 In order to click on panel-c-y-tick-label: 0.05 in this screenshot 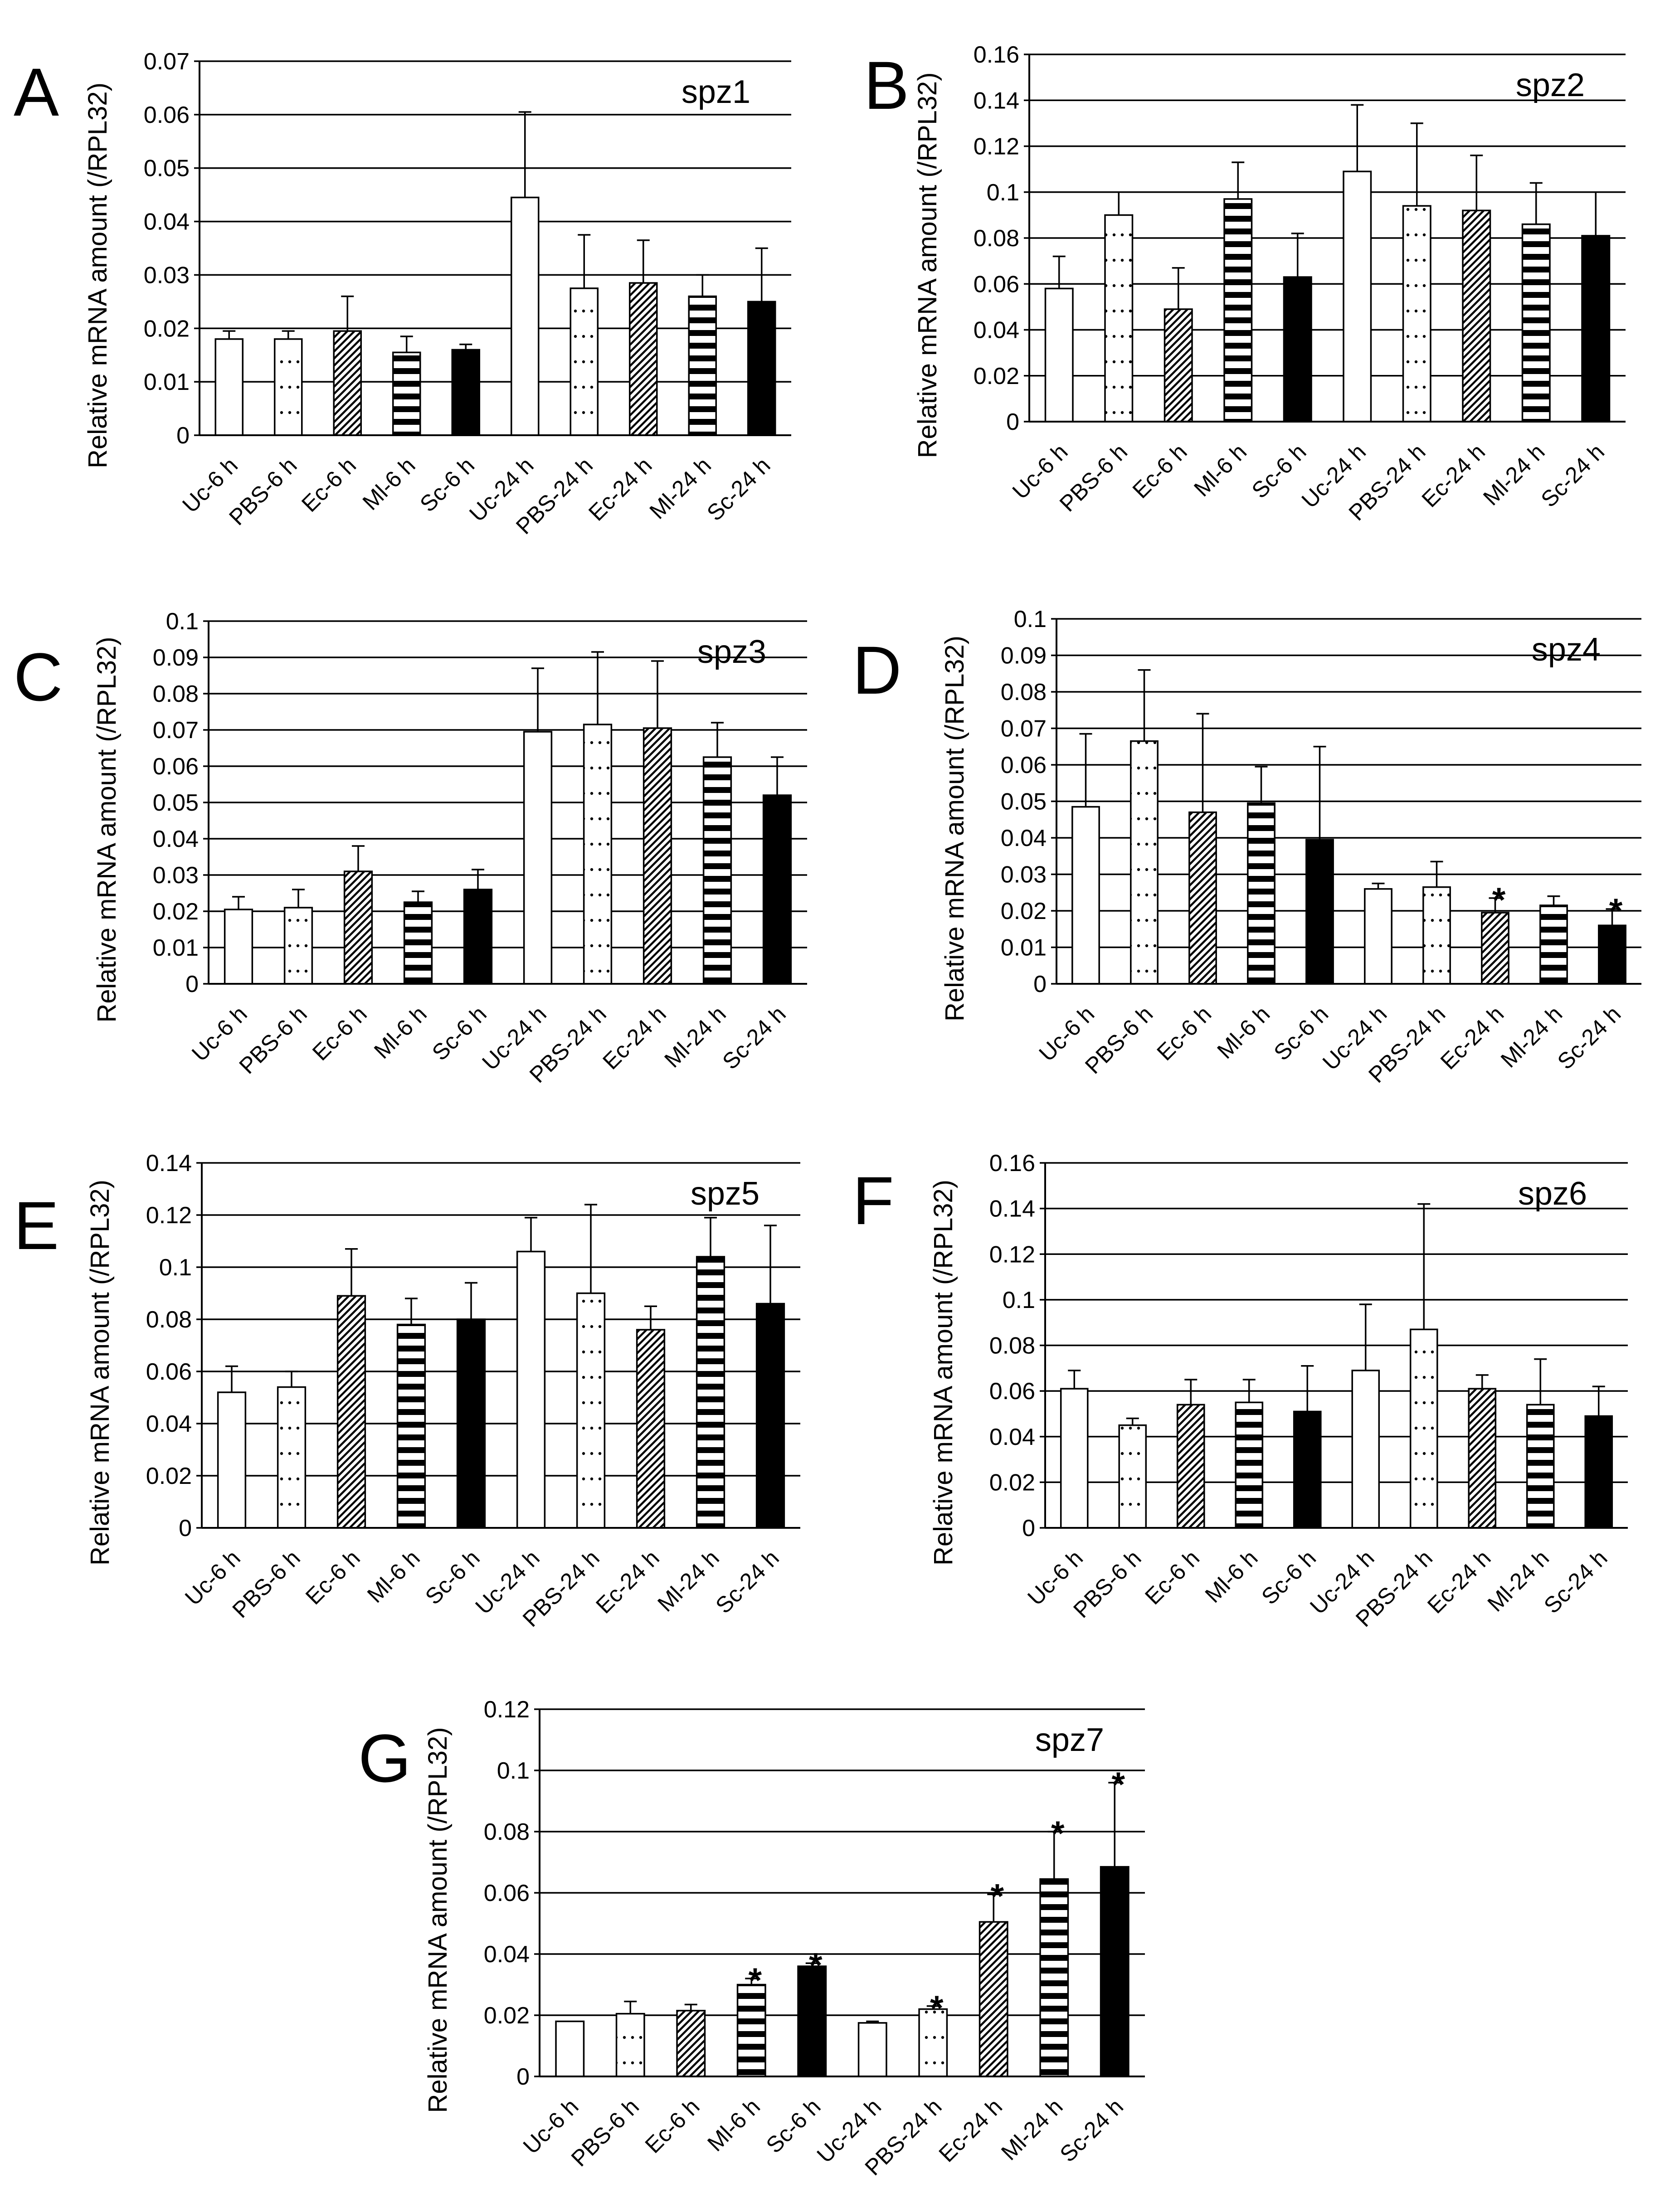, I will do `click(176, 803)`.